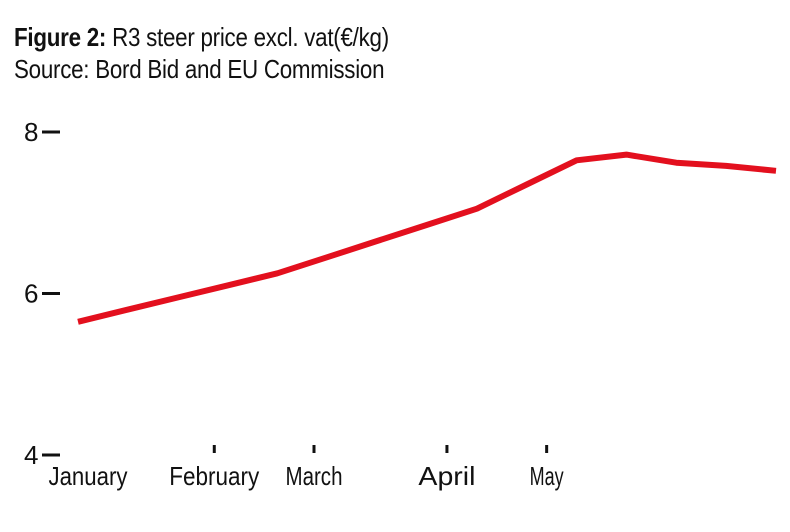  I want to click on x-tick-label: February, so click(214, 476).